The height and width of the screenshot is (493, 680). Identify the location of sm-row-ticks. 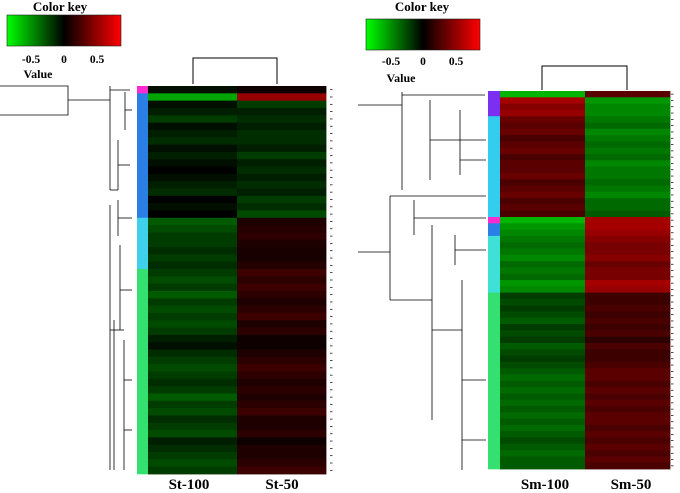
(672, 280).